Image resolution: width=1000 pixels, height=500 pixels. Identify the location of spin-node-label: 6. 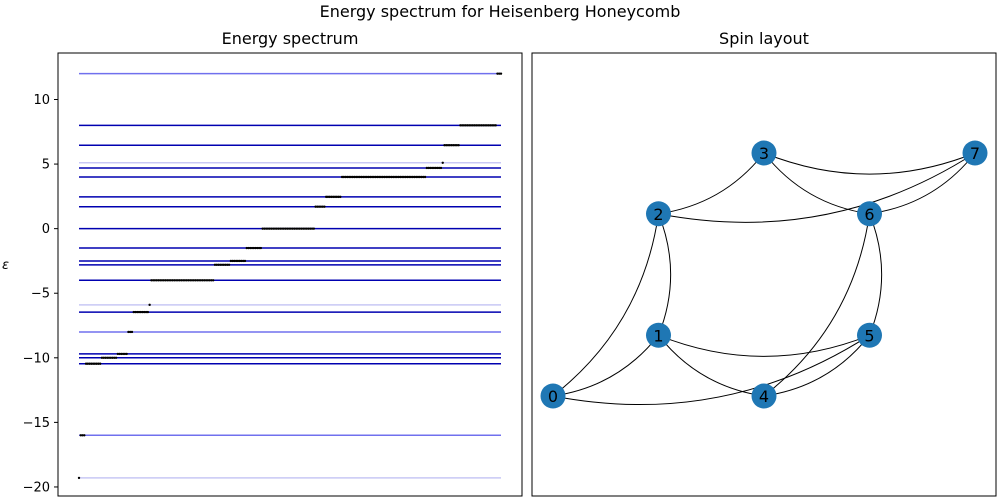
(869, 214).